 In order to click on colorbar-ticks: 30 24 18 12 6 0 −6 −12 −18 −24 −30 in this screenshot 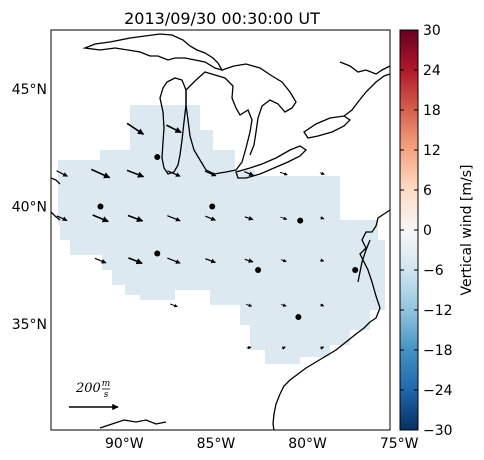, I will do `click(426, 231)`.